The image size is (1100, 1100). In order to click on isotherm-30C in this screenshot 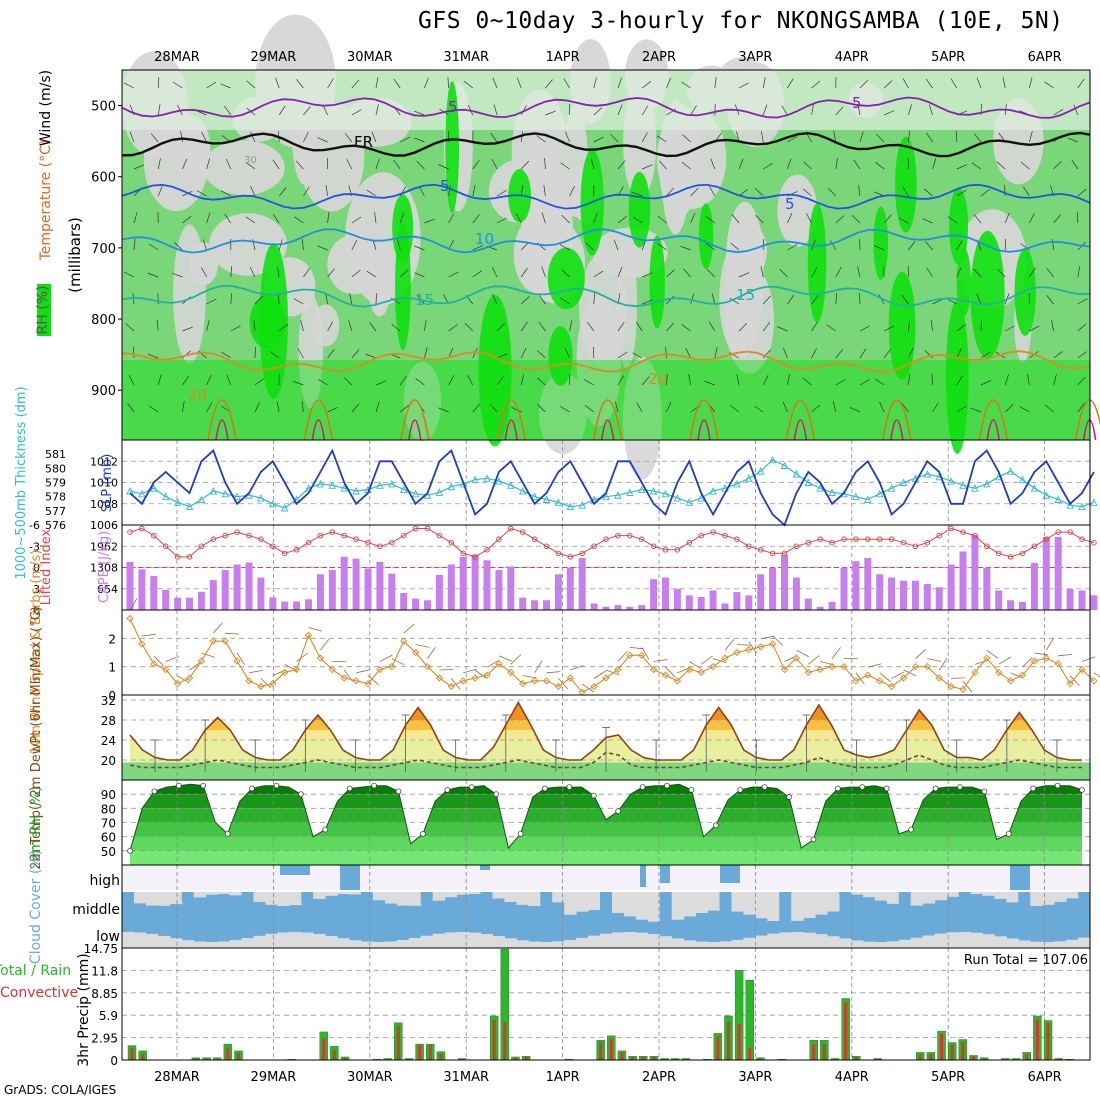, I will do `click(318, 430)`.